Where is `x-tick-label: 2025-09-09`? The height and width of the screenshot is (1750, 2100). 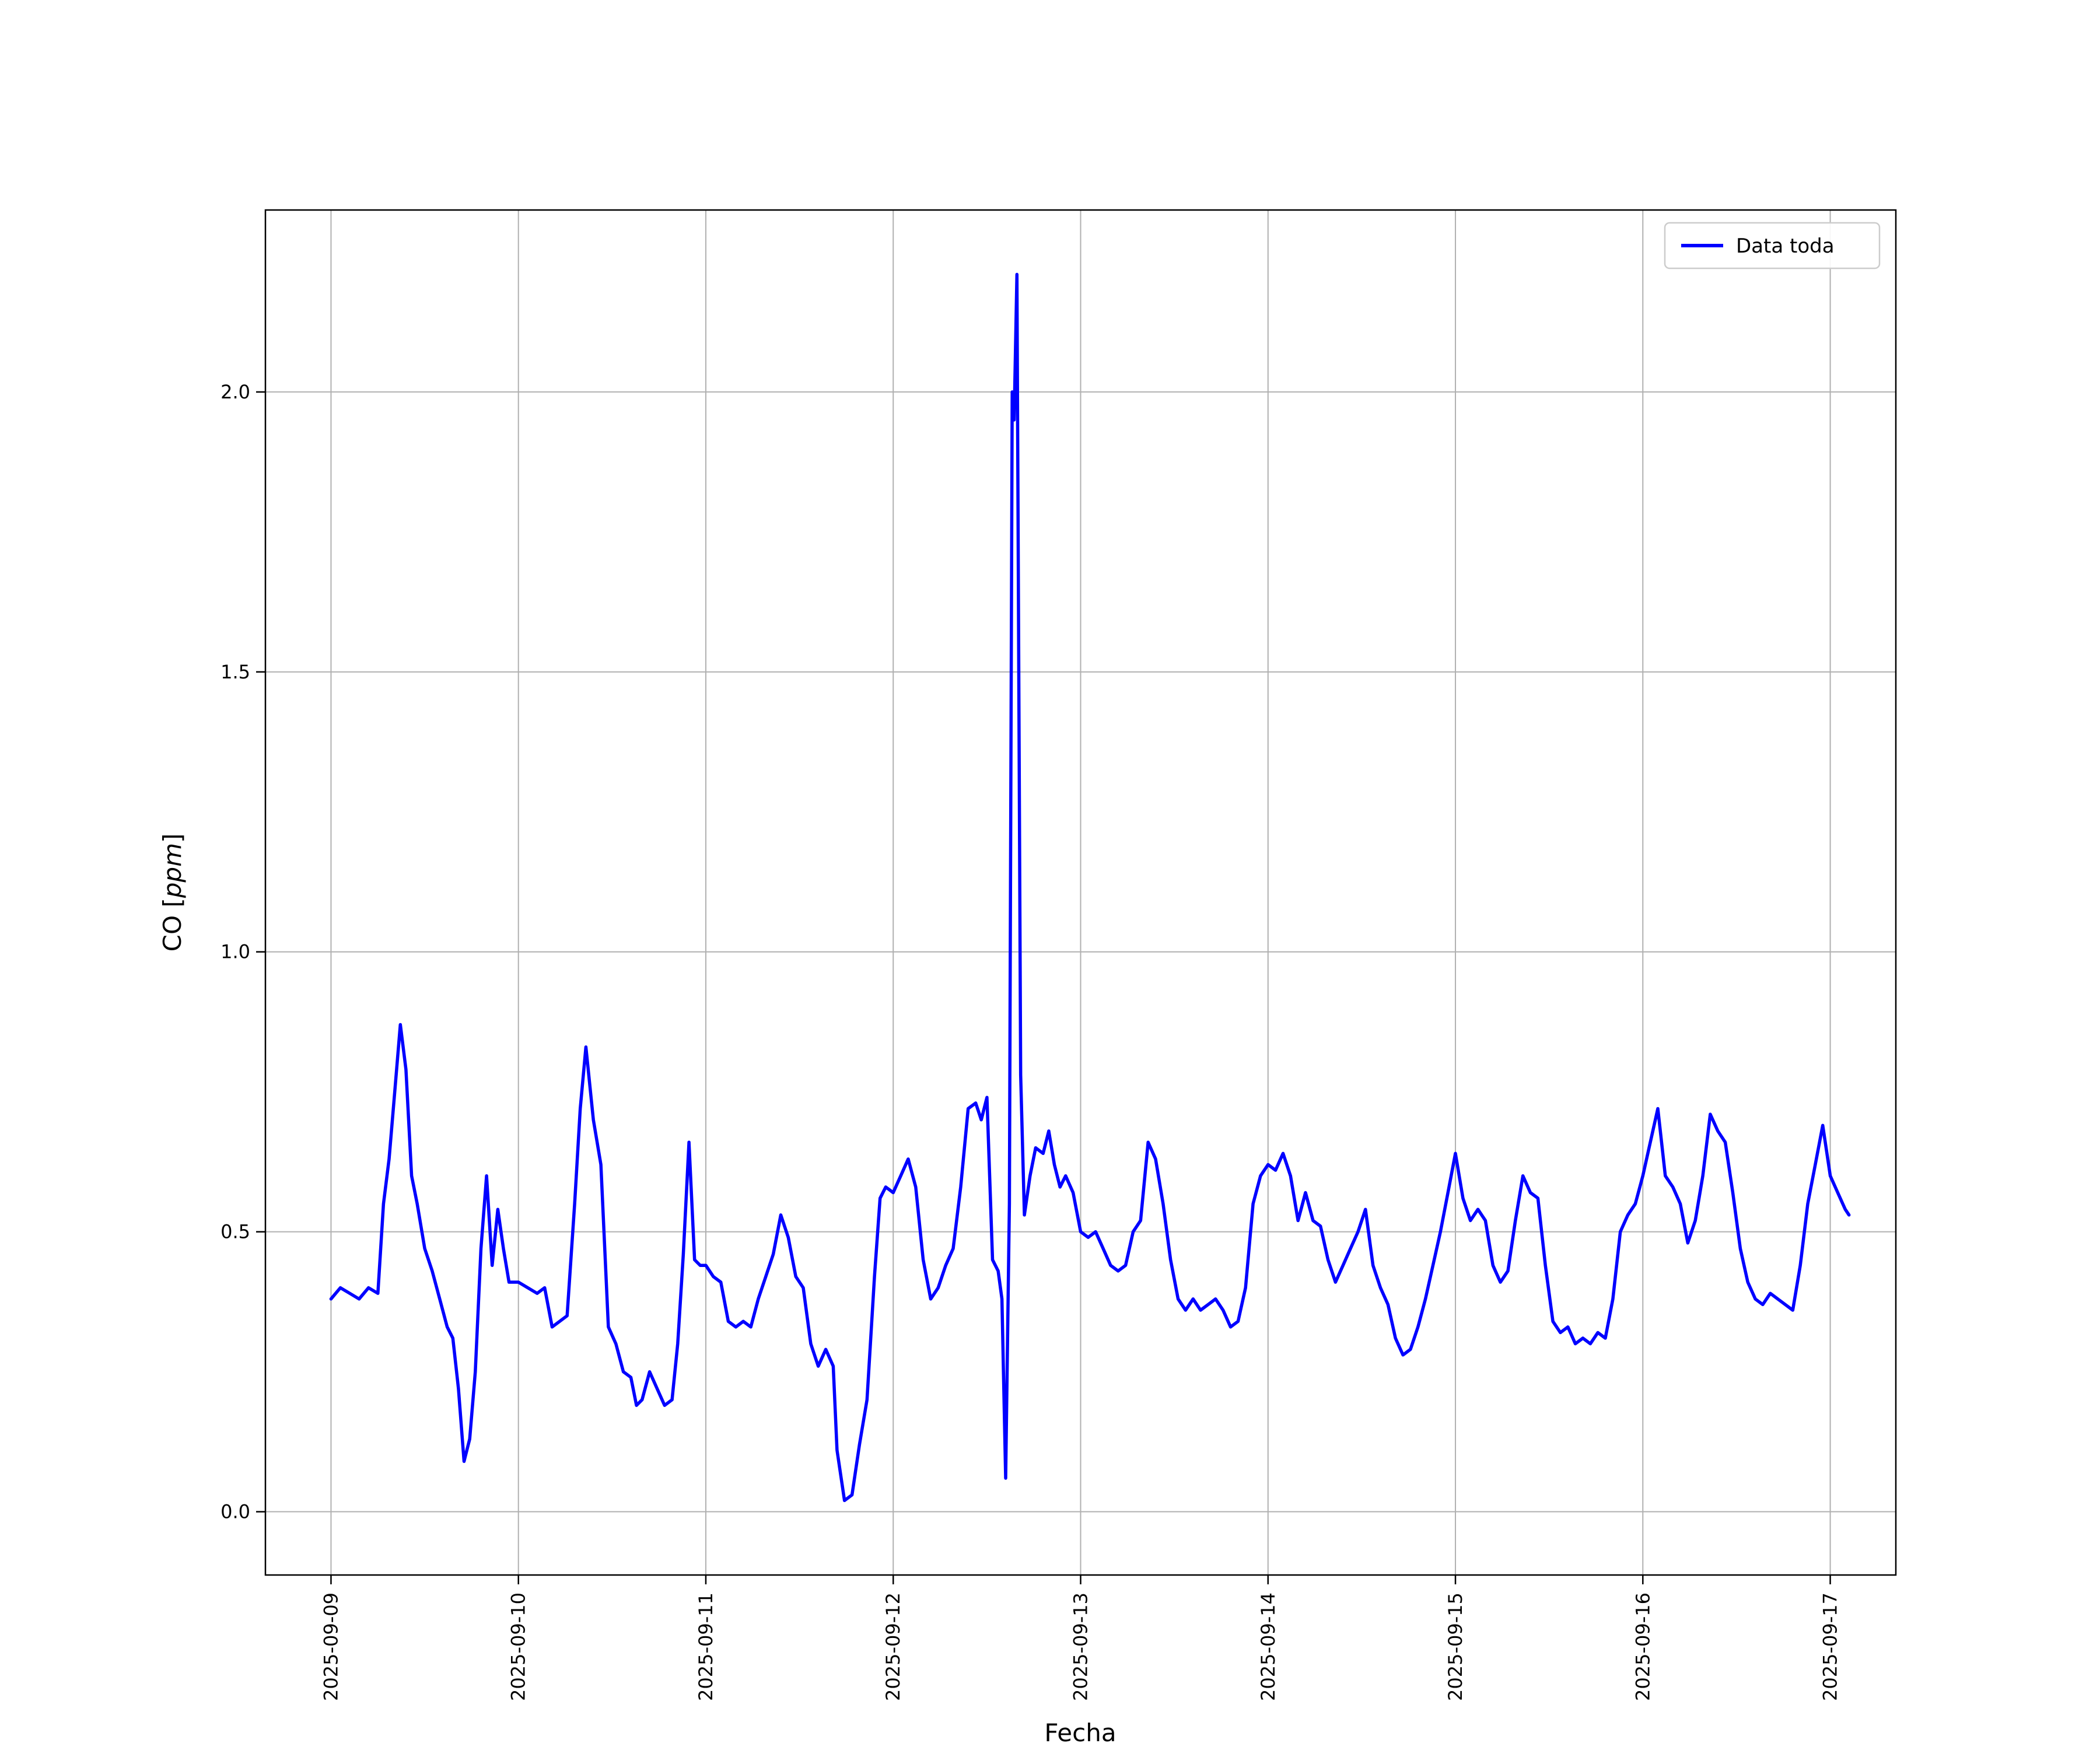
x-tick-label: 2025-09-09 is located at coordinates (331, 1646).